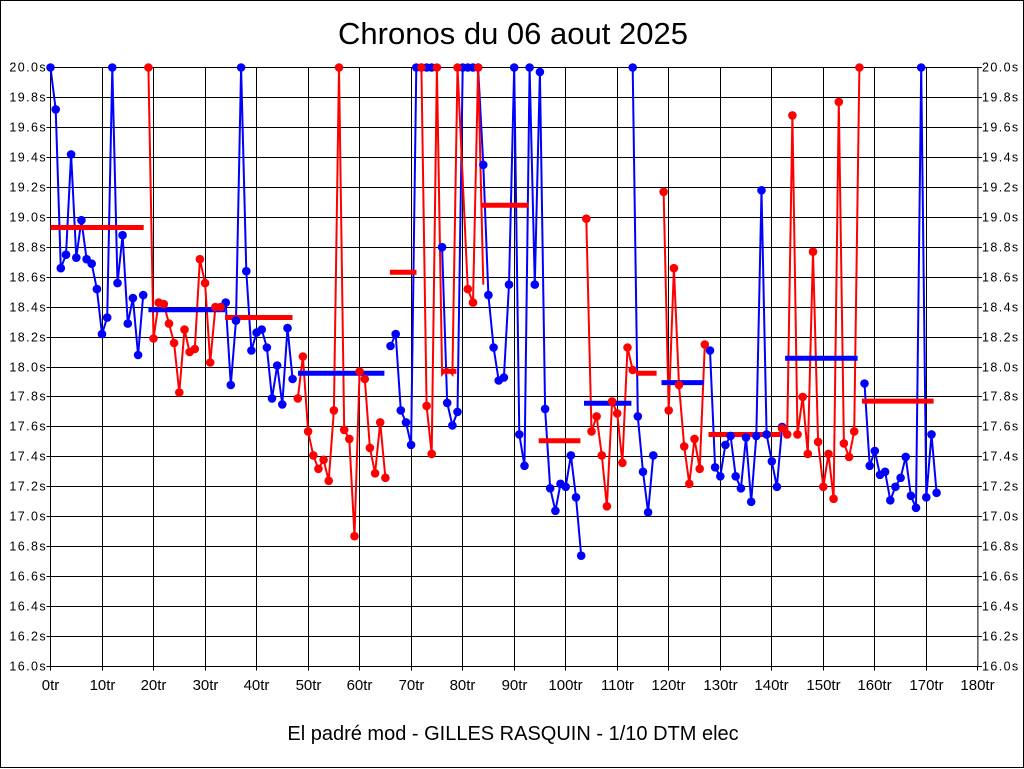 Image resolution: width=1024 pixels, height=769 pixels. I want to click on svg-text: 140tr, so click(771, 685).